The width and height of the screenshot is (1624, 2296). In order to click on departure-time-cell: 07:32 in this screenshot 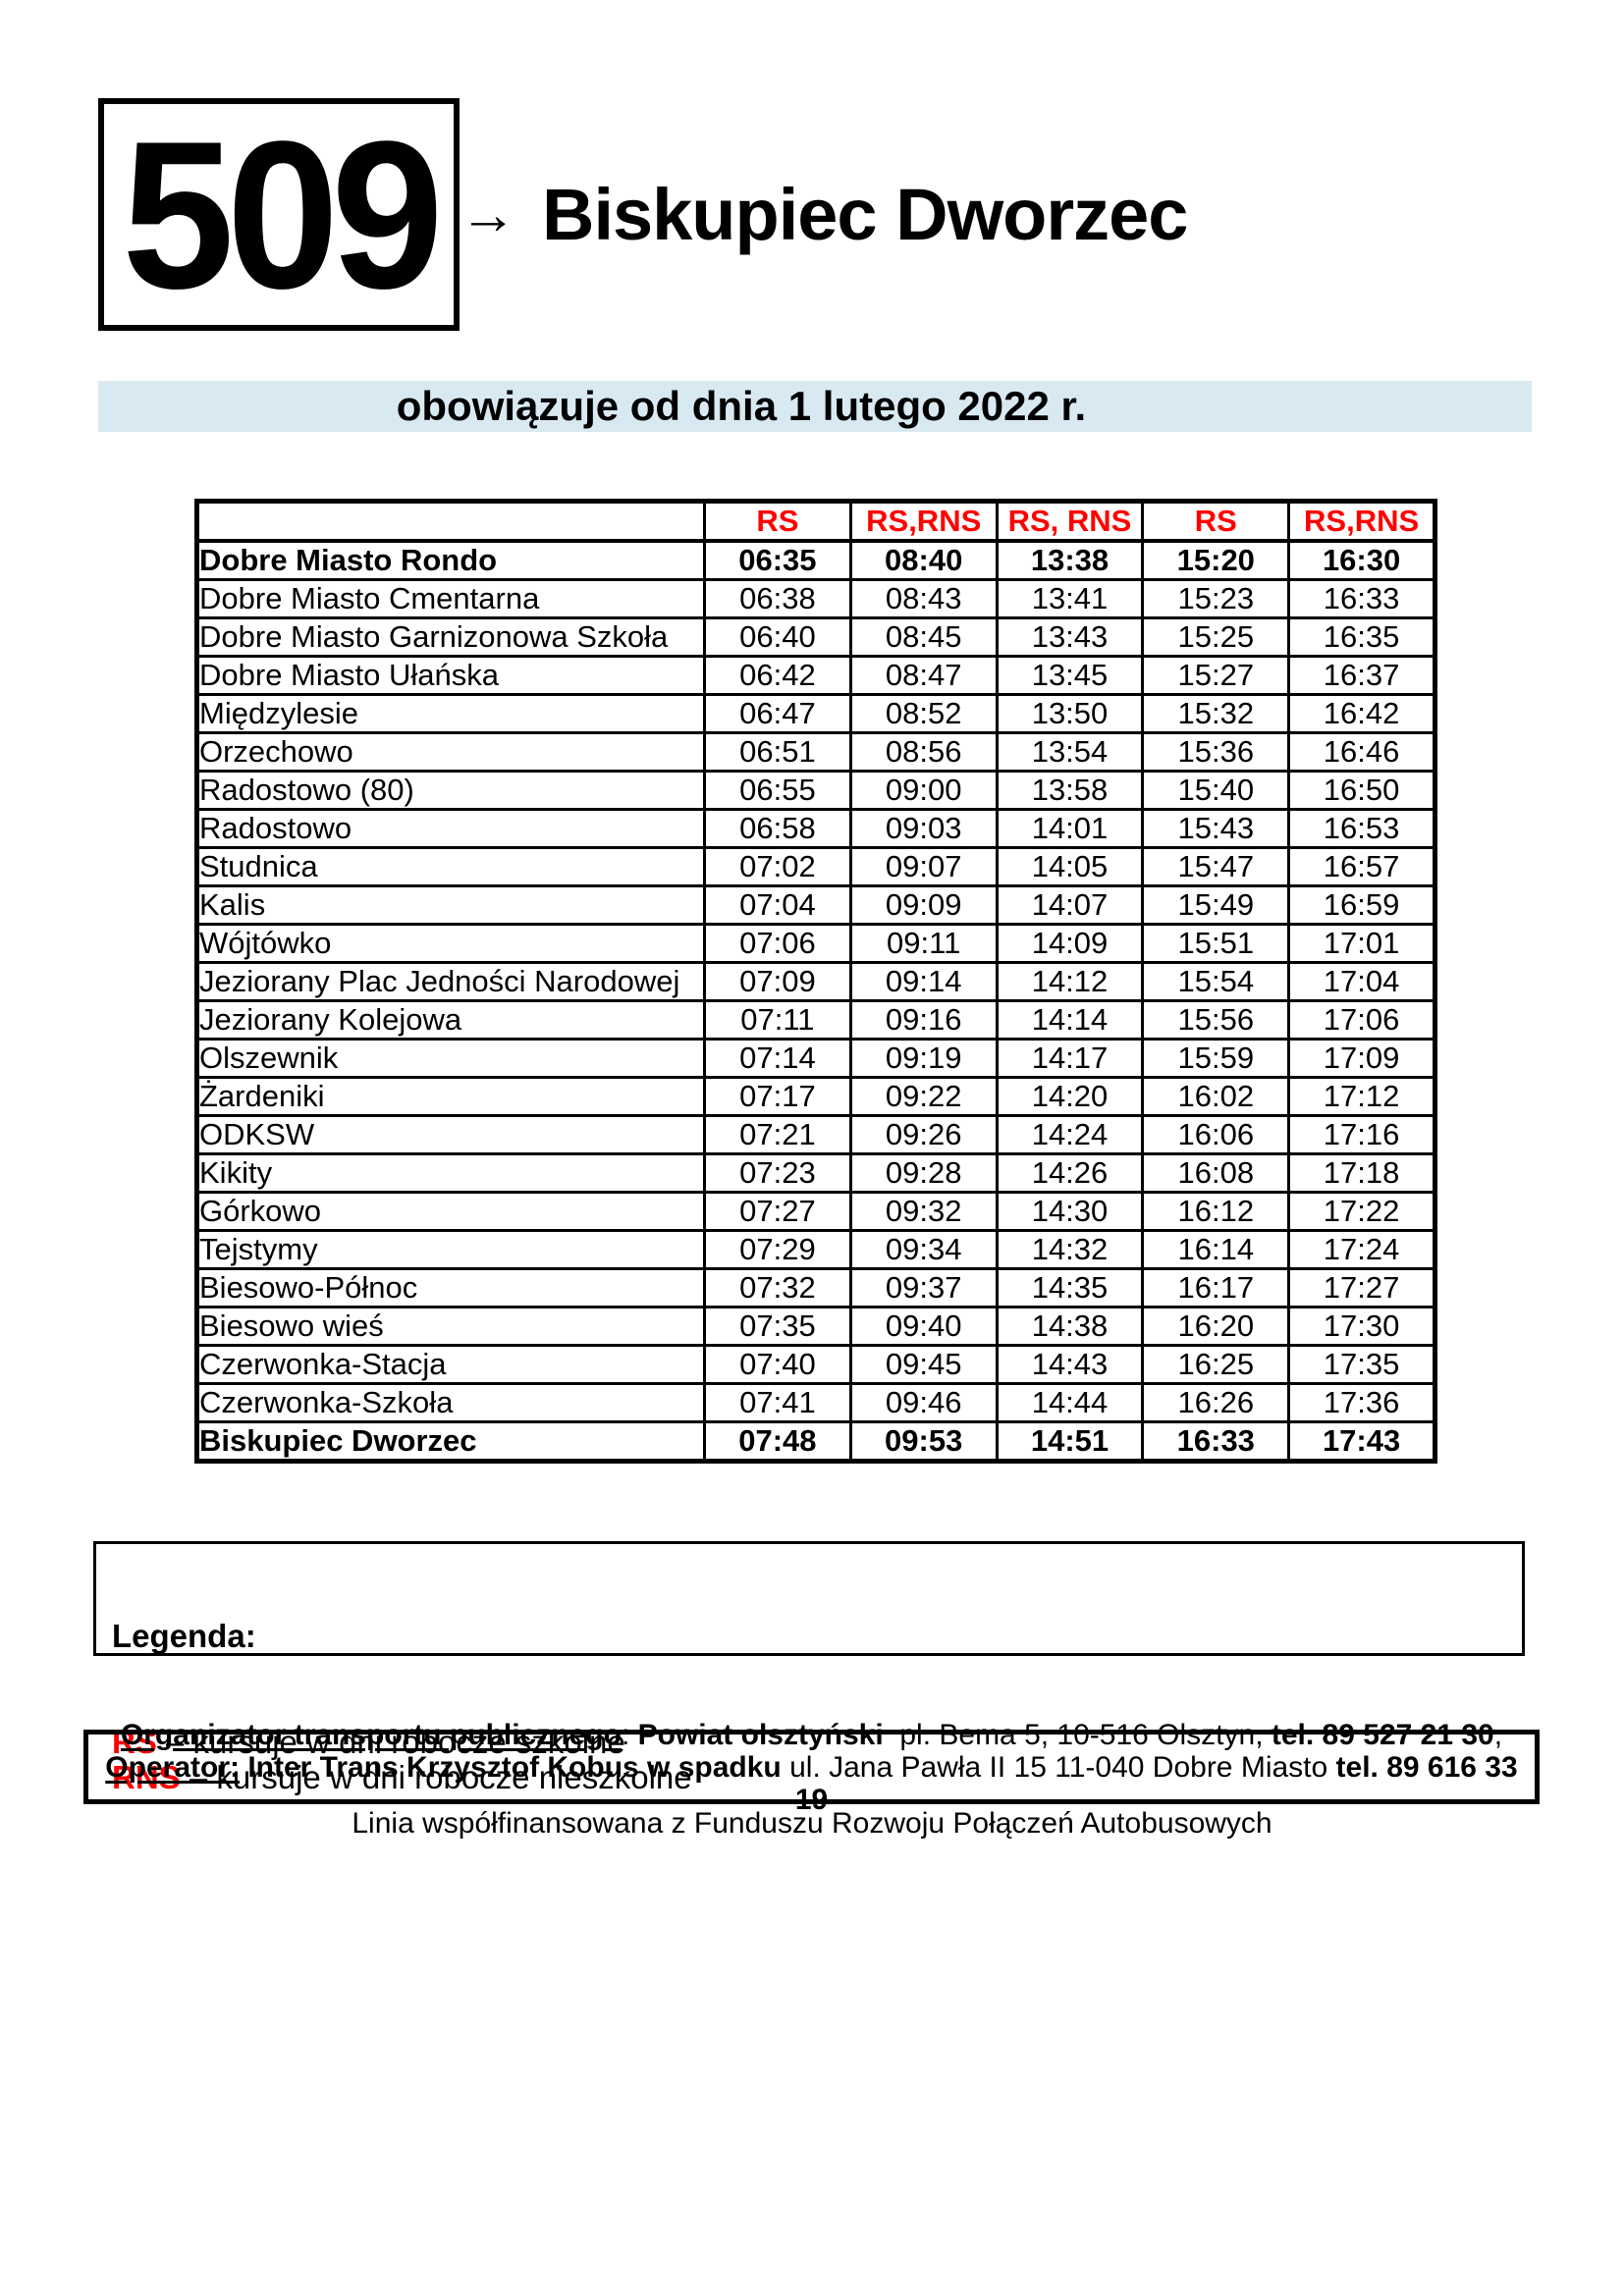, I will do `click(777, 1288)`.